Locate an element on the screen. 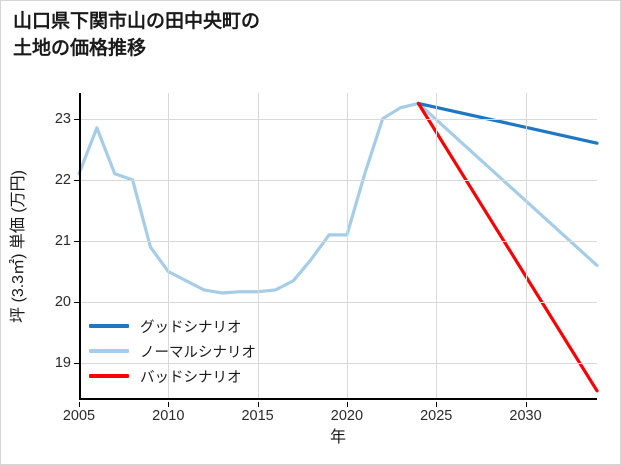 The image size is (621, 465). x-axis-label: 年 is located at coordinates (337, 437).